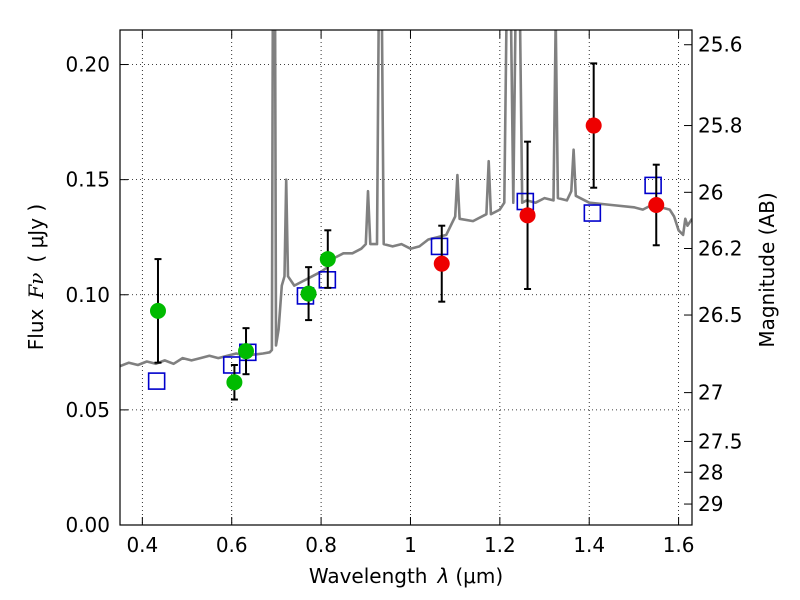  I want to click on x-tick-label: 1.6, so click(679, 545).